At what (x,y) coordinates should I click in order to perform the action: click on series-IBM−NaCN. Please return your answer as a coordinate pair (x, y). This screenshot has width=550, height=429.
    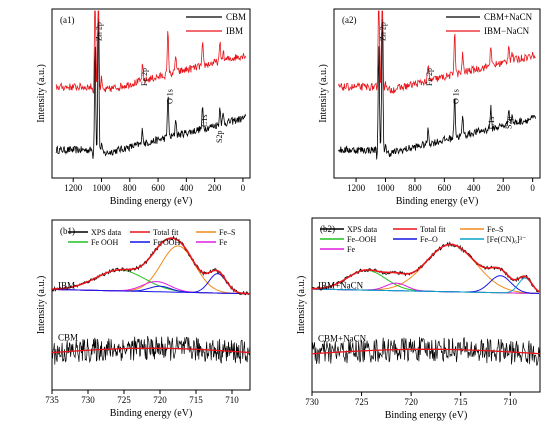
    Looking at the image, I should click on (437, 52).